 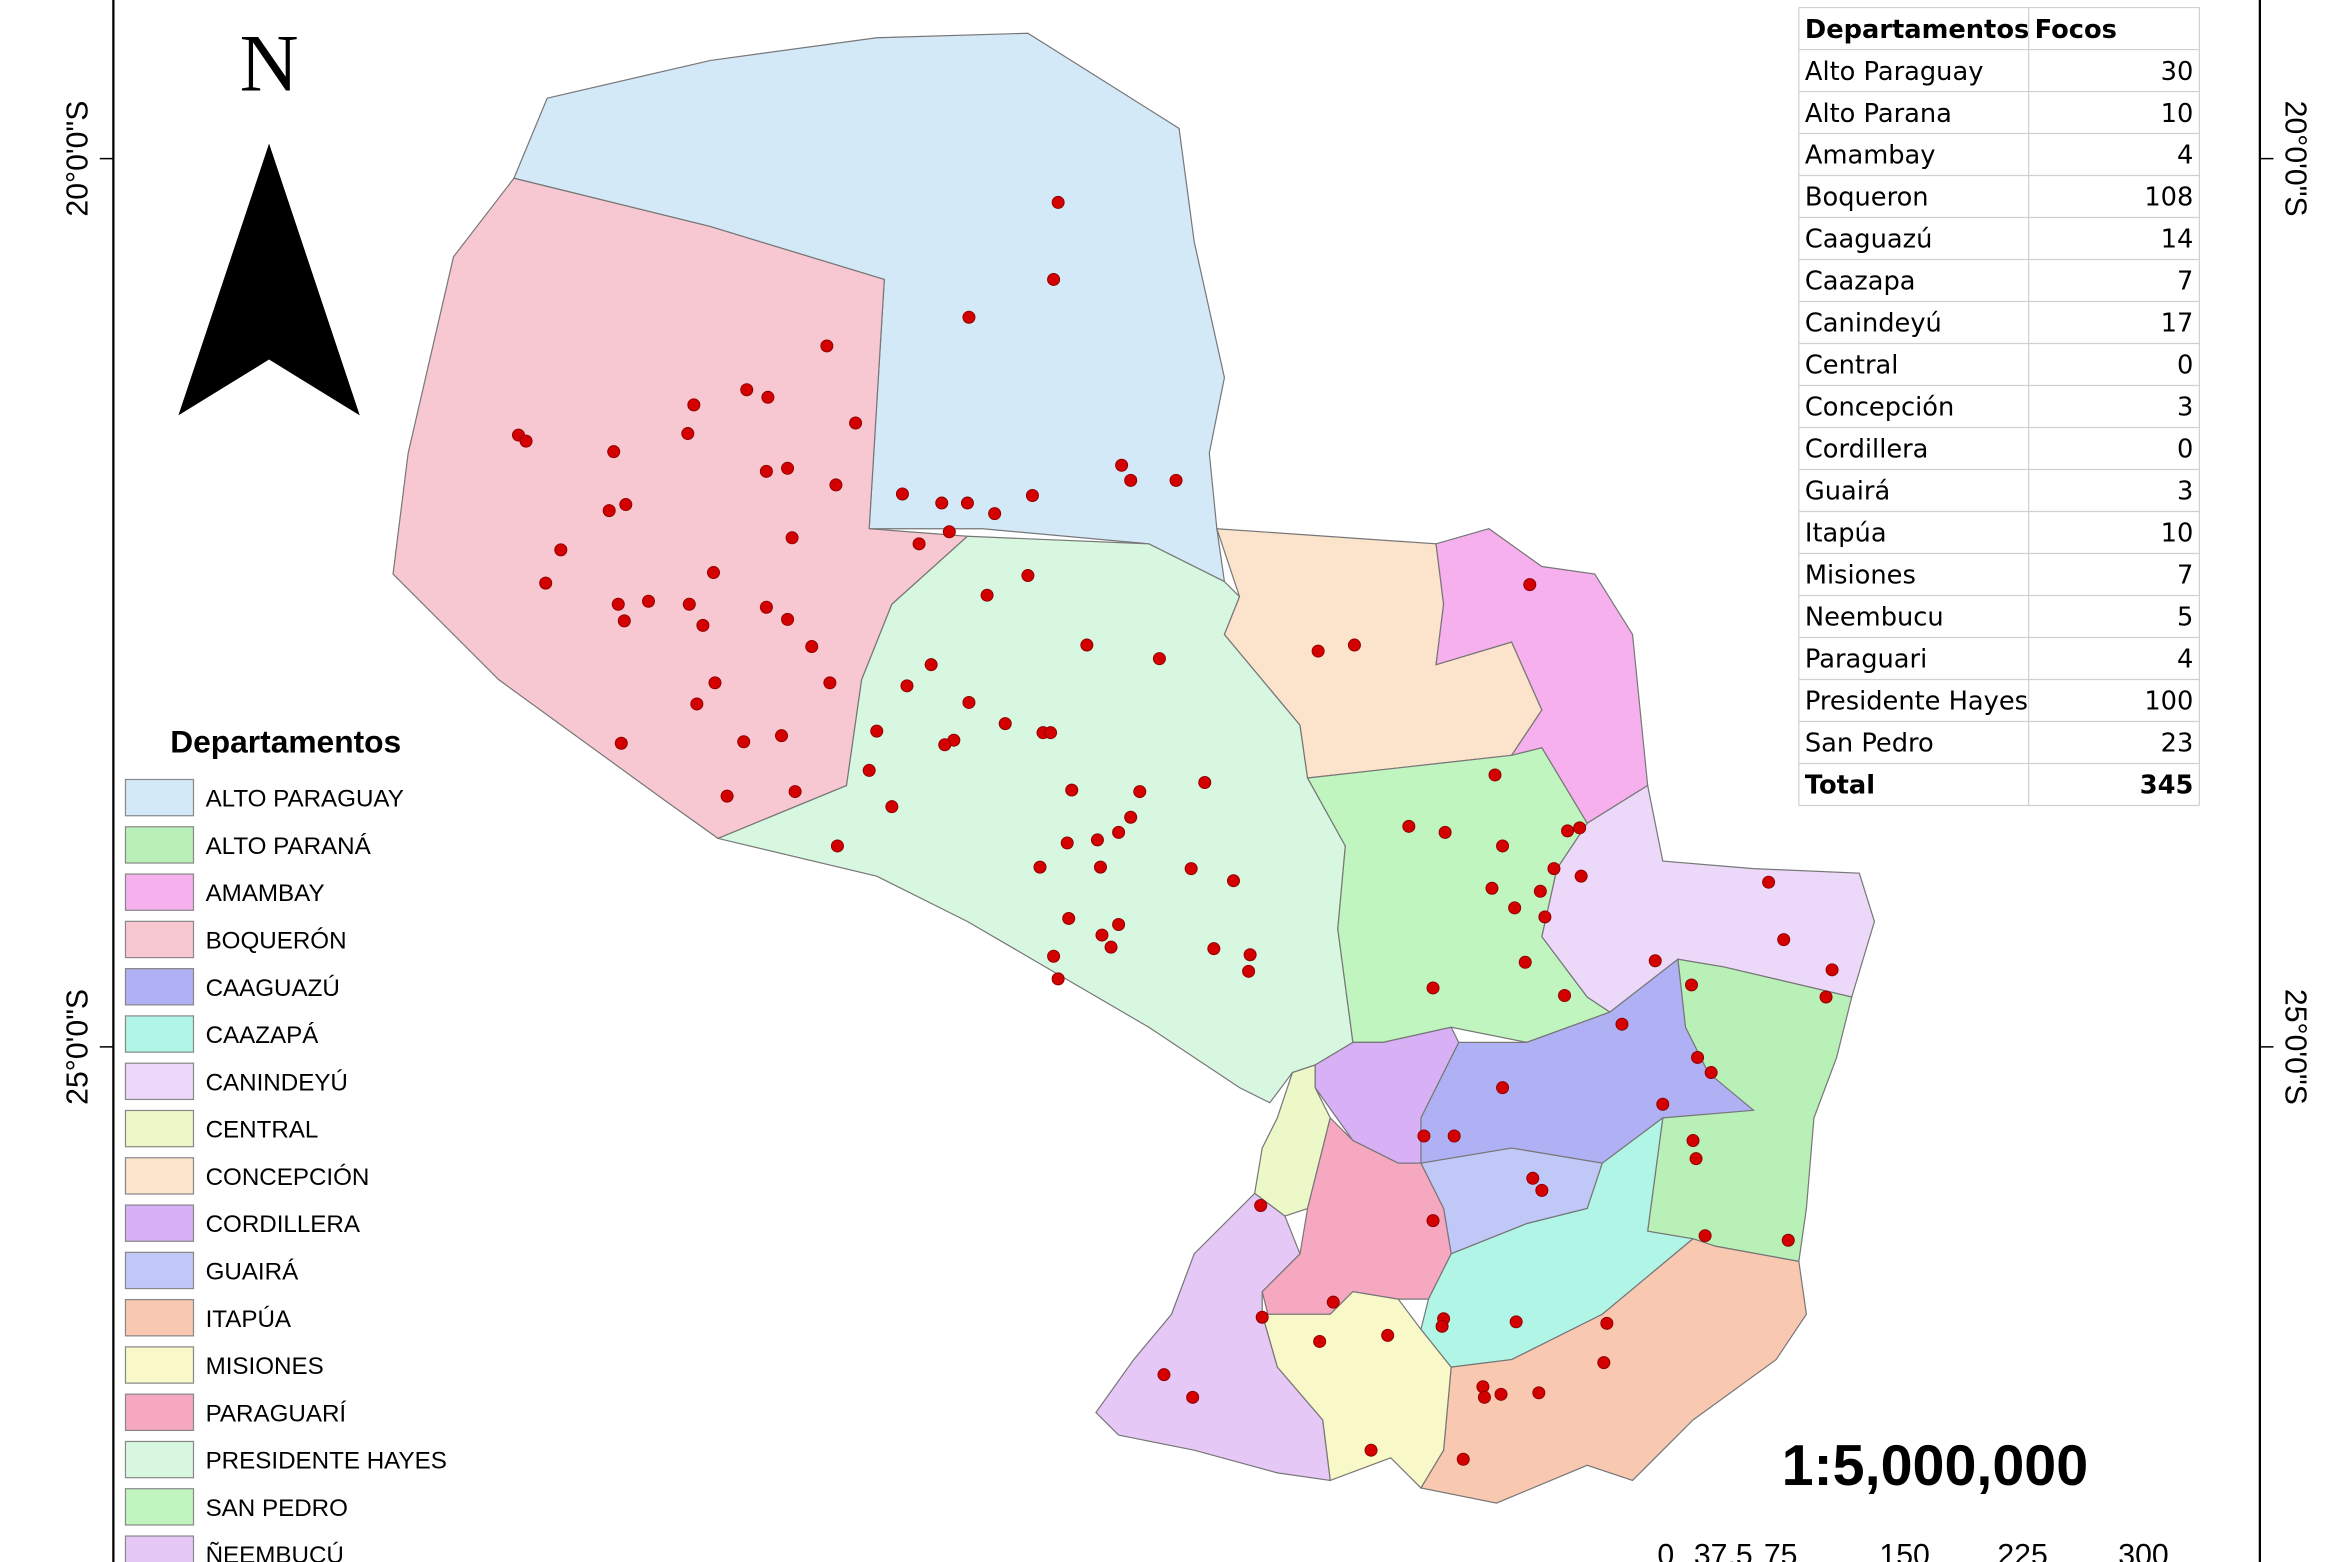 What do you see at coordinates (2143, 1550) in the screenshot?
I see `scale-tick-label: 300` at bounding box center [2143, 1550].